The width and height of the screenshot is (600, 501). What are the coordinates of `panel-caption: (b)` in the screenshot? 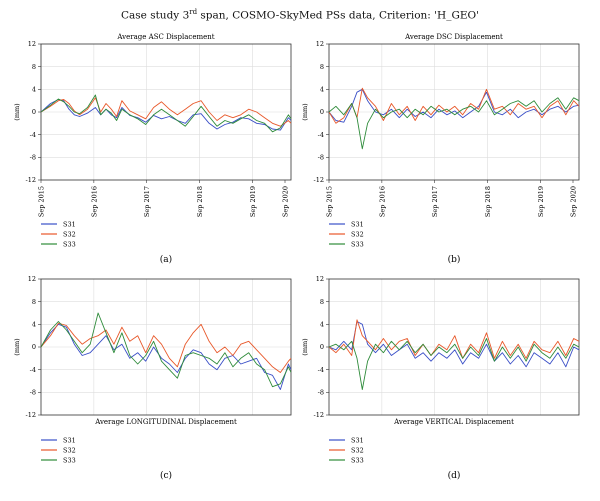 It's located at (454, 259).